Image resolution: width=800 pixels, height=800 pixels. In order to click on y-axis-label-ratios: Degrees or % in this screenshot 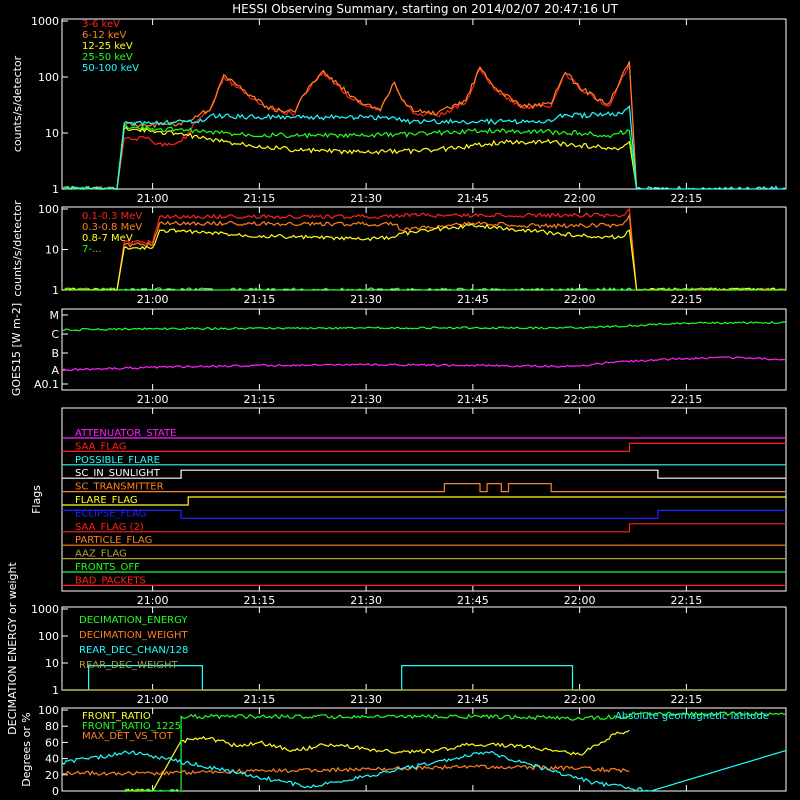, I will do `click(26, 749)`.